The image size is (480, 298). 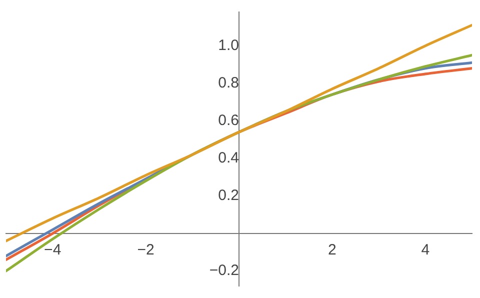 What do you see at coordinates (228, 195) in the screenshot?
I see `y-tick-label: 0.2` at bounding box center [228, 195].